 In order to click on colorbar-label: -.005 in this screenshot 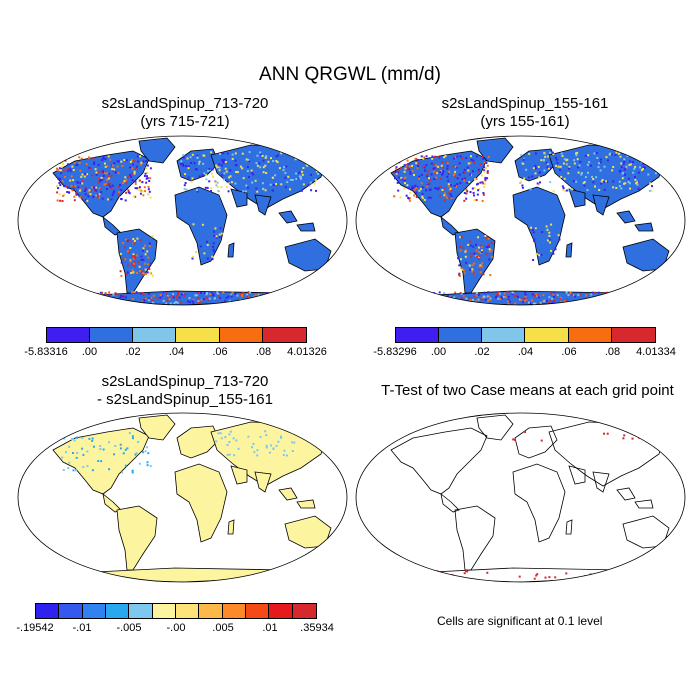, I will do `click(129, 628)`.